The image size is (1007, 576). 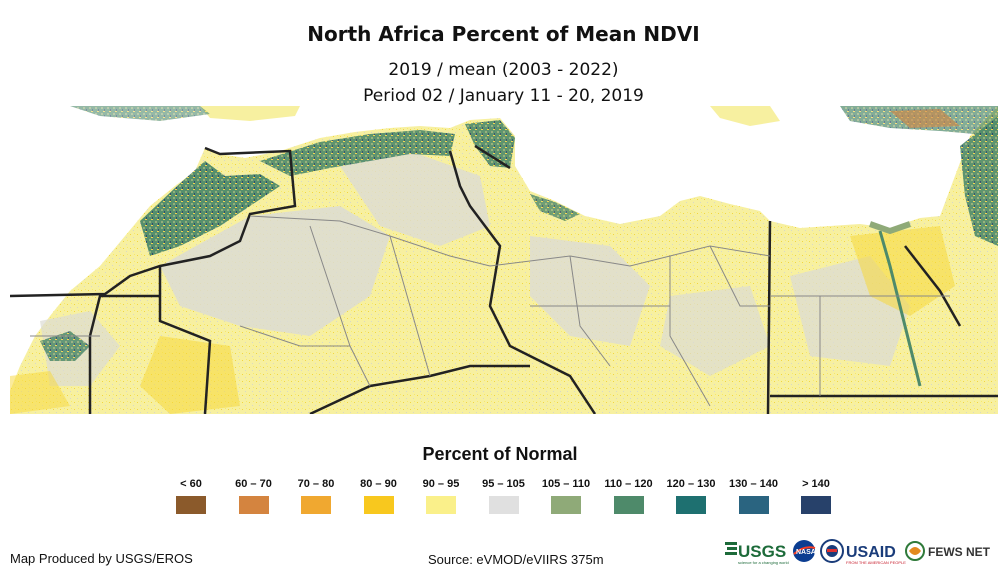 I want to click on legend-item: 105 – 110, so click(x=566, y=496).